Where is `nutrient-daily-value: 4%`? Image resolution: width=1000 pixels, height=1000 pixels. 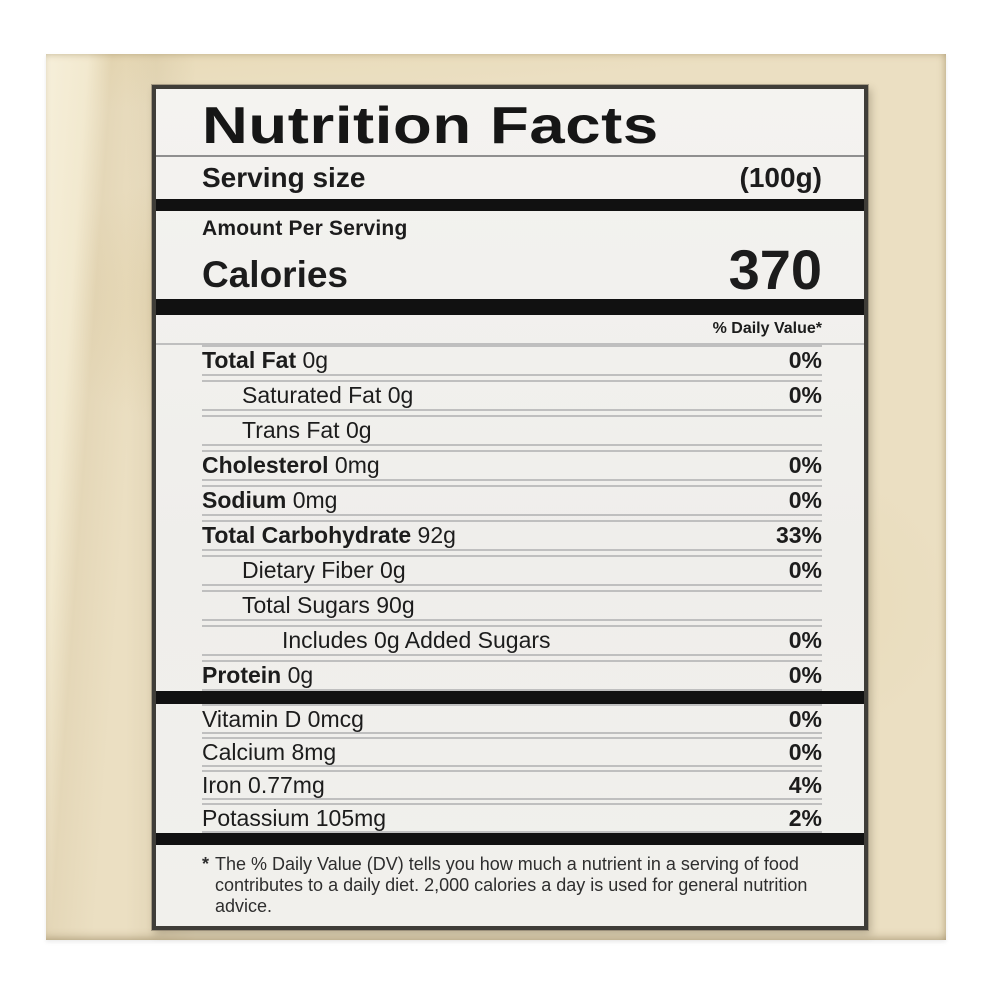
nutrient-daily-value: 4% is located at coordinates (805, 784).